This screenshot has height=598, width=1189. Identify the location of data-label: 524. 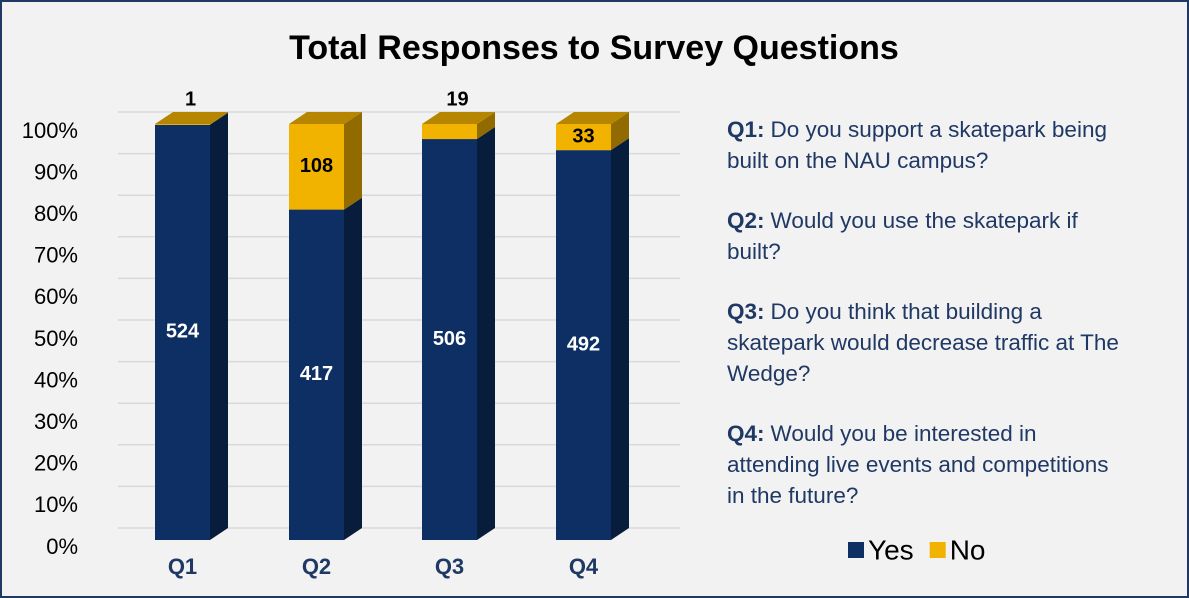
(183, 332).